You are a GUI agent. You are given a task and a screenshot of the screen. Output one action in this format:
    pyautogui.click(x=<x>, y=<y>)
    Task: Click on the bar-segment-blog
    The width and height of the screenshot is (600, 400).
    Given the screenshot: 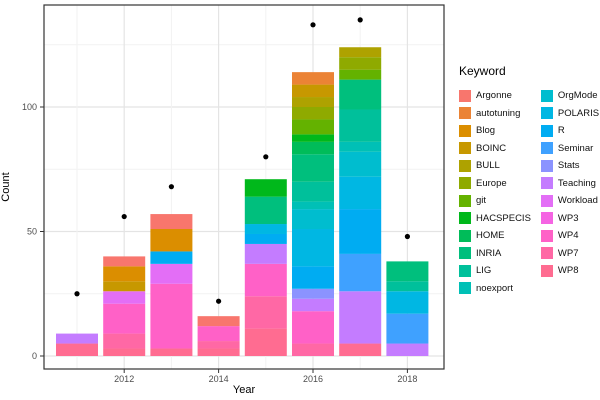 What is the action you would take?
    pyautogui.click(x=124, y=274)
    